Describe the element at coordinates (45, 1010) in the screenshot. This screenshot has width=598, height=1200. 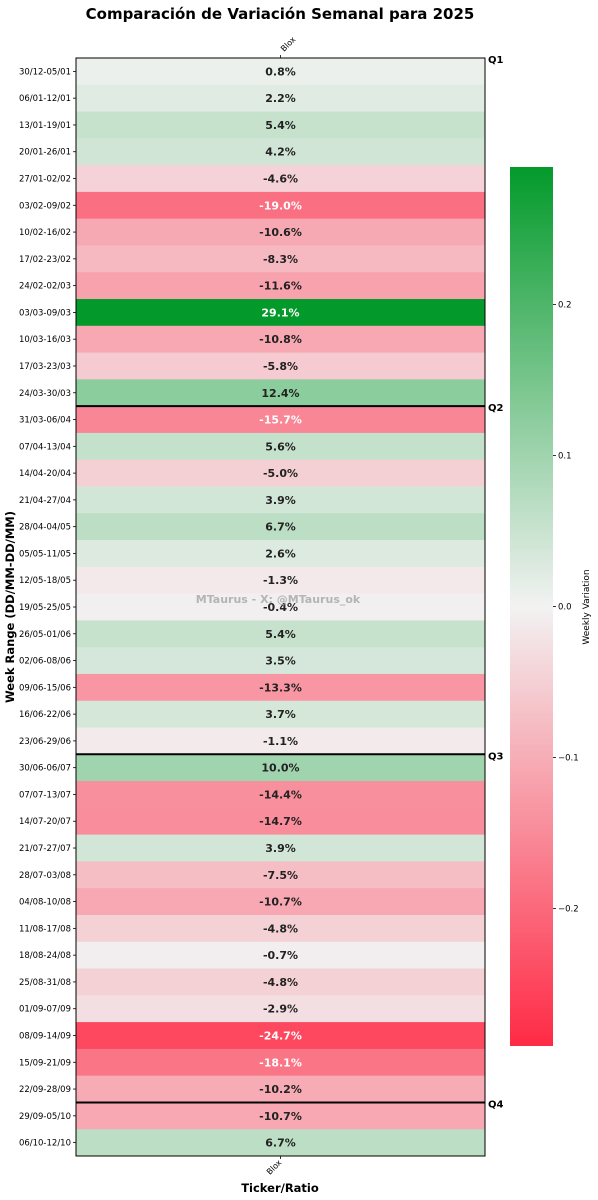
I see `week-range-label: 01/09-07/09` at that location.